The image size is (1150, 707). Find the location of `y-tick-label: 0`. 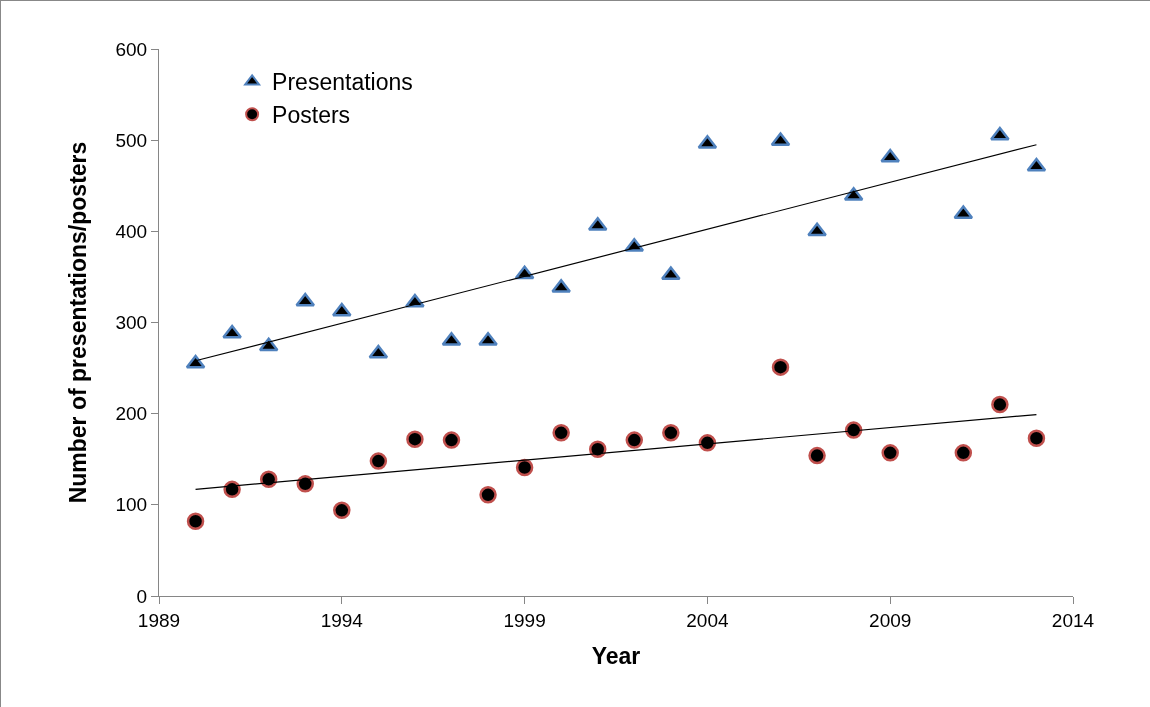

y-tick-label: 0 is located at coordinates (142, 596).